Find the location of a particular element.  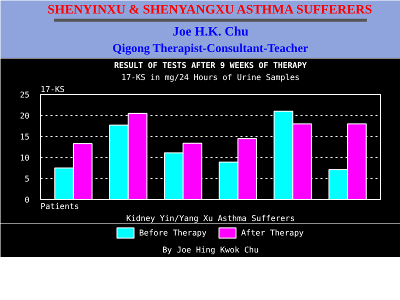

legend-label: Before Therapy is located at coordinates (173, 233).